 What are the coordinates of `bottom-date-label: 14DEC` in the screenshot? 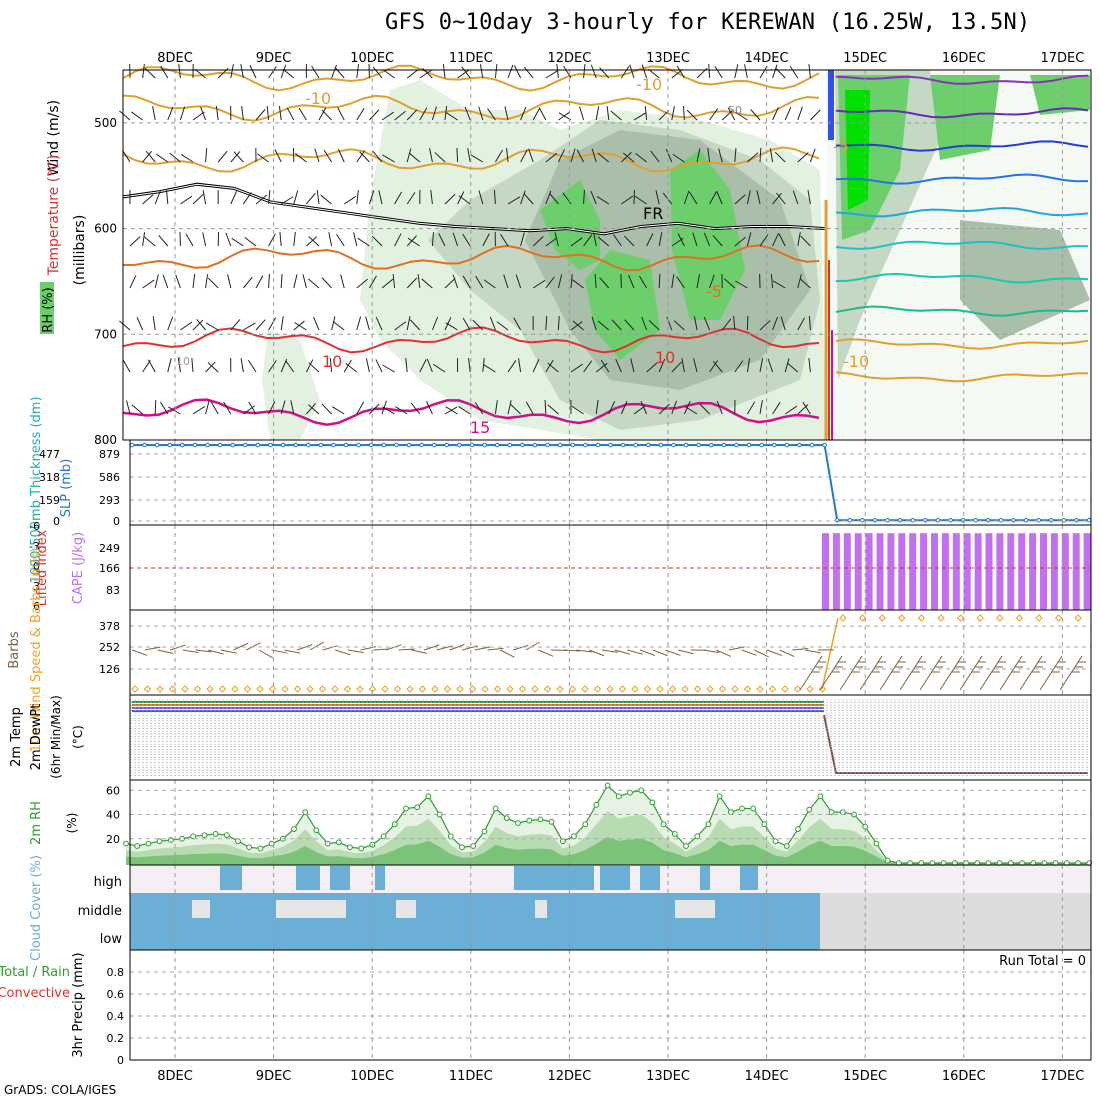 It's located at (767, 1076).